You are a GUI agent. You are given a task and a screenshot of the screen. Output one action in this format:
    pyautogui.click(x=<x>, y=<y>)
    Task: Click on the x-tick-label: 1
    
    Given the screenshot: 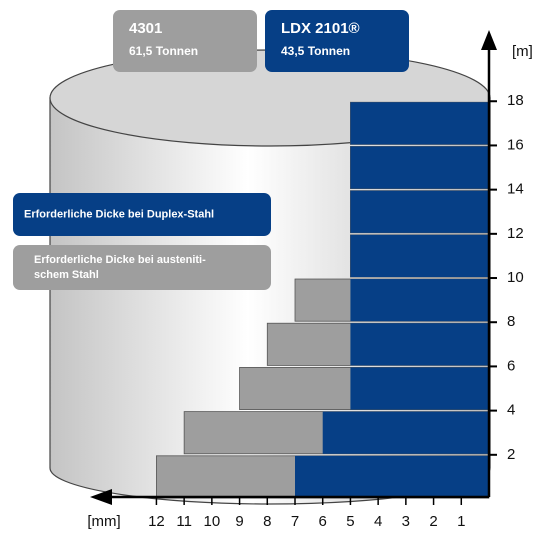 What is the action you would take?
    pyautogui.click(x=461, y=521)
    